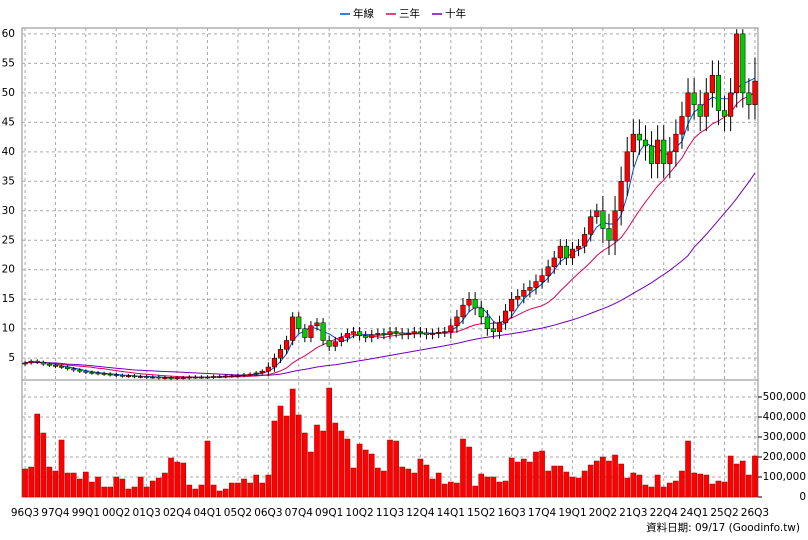 The image size is (808, 540). Describe the element at coordinates (572, 513) in the screenshot. I see `x-tick-label: 19Q1` at that location.